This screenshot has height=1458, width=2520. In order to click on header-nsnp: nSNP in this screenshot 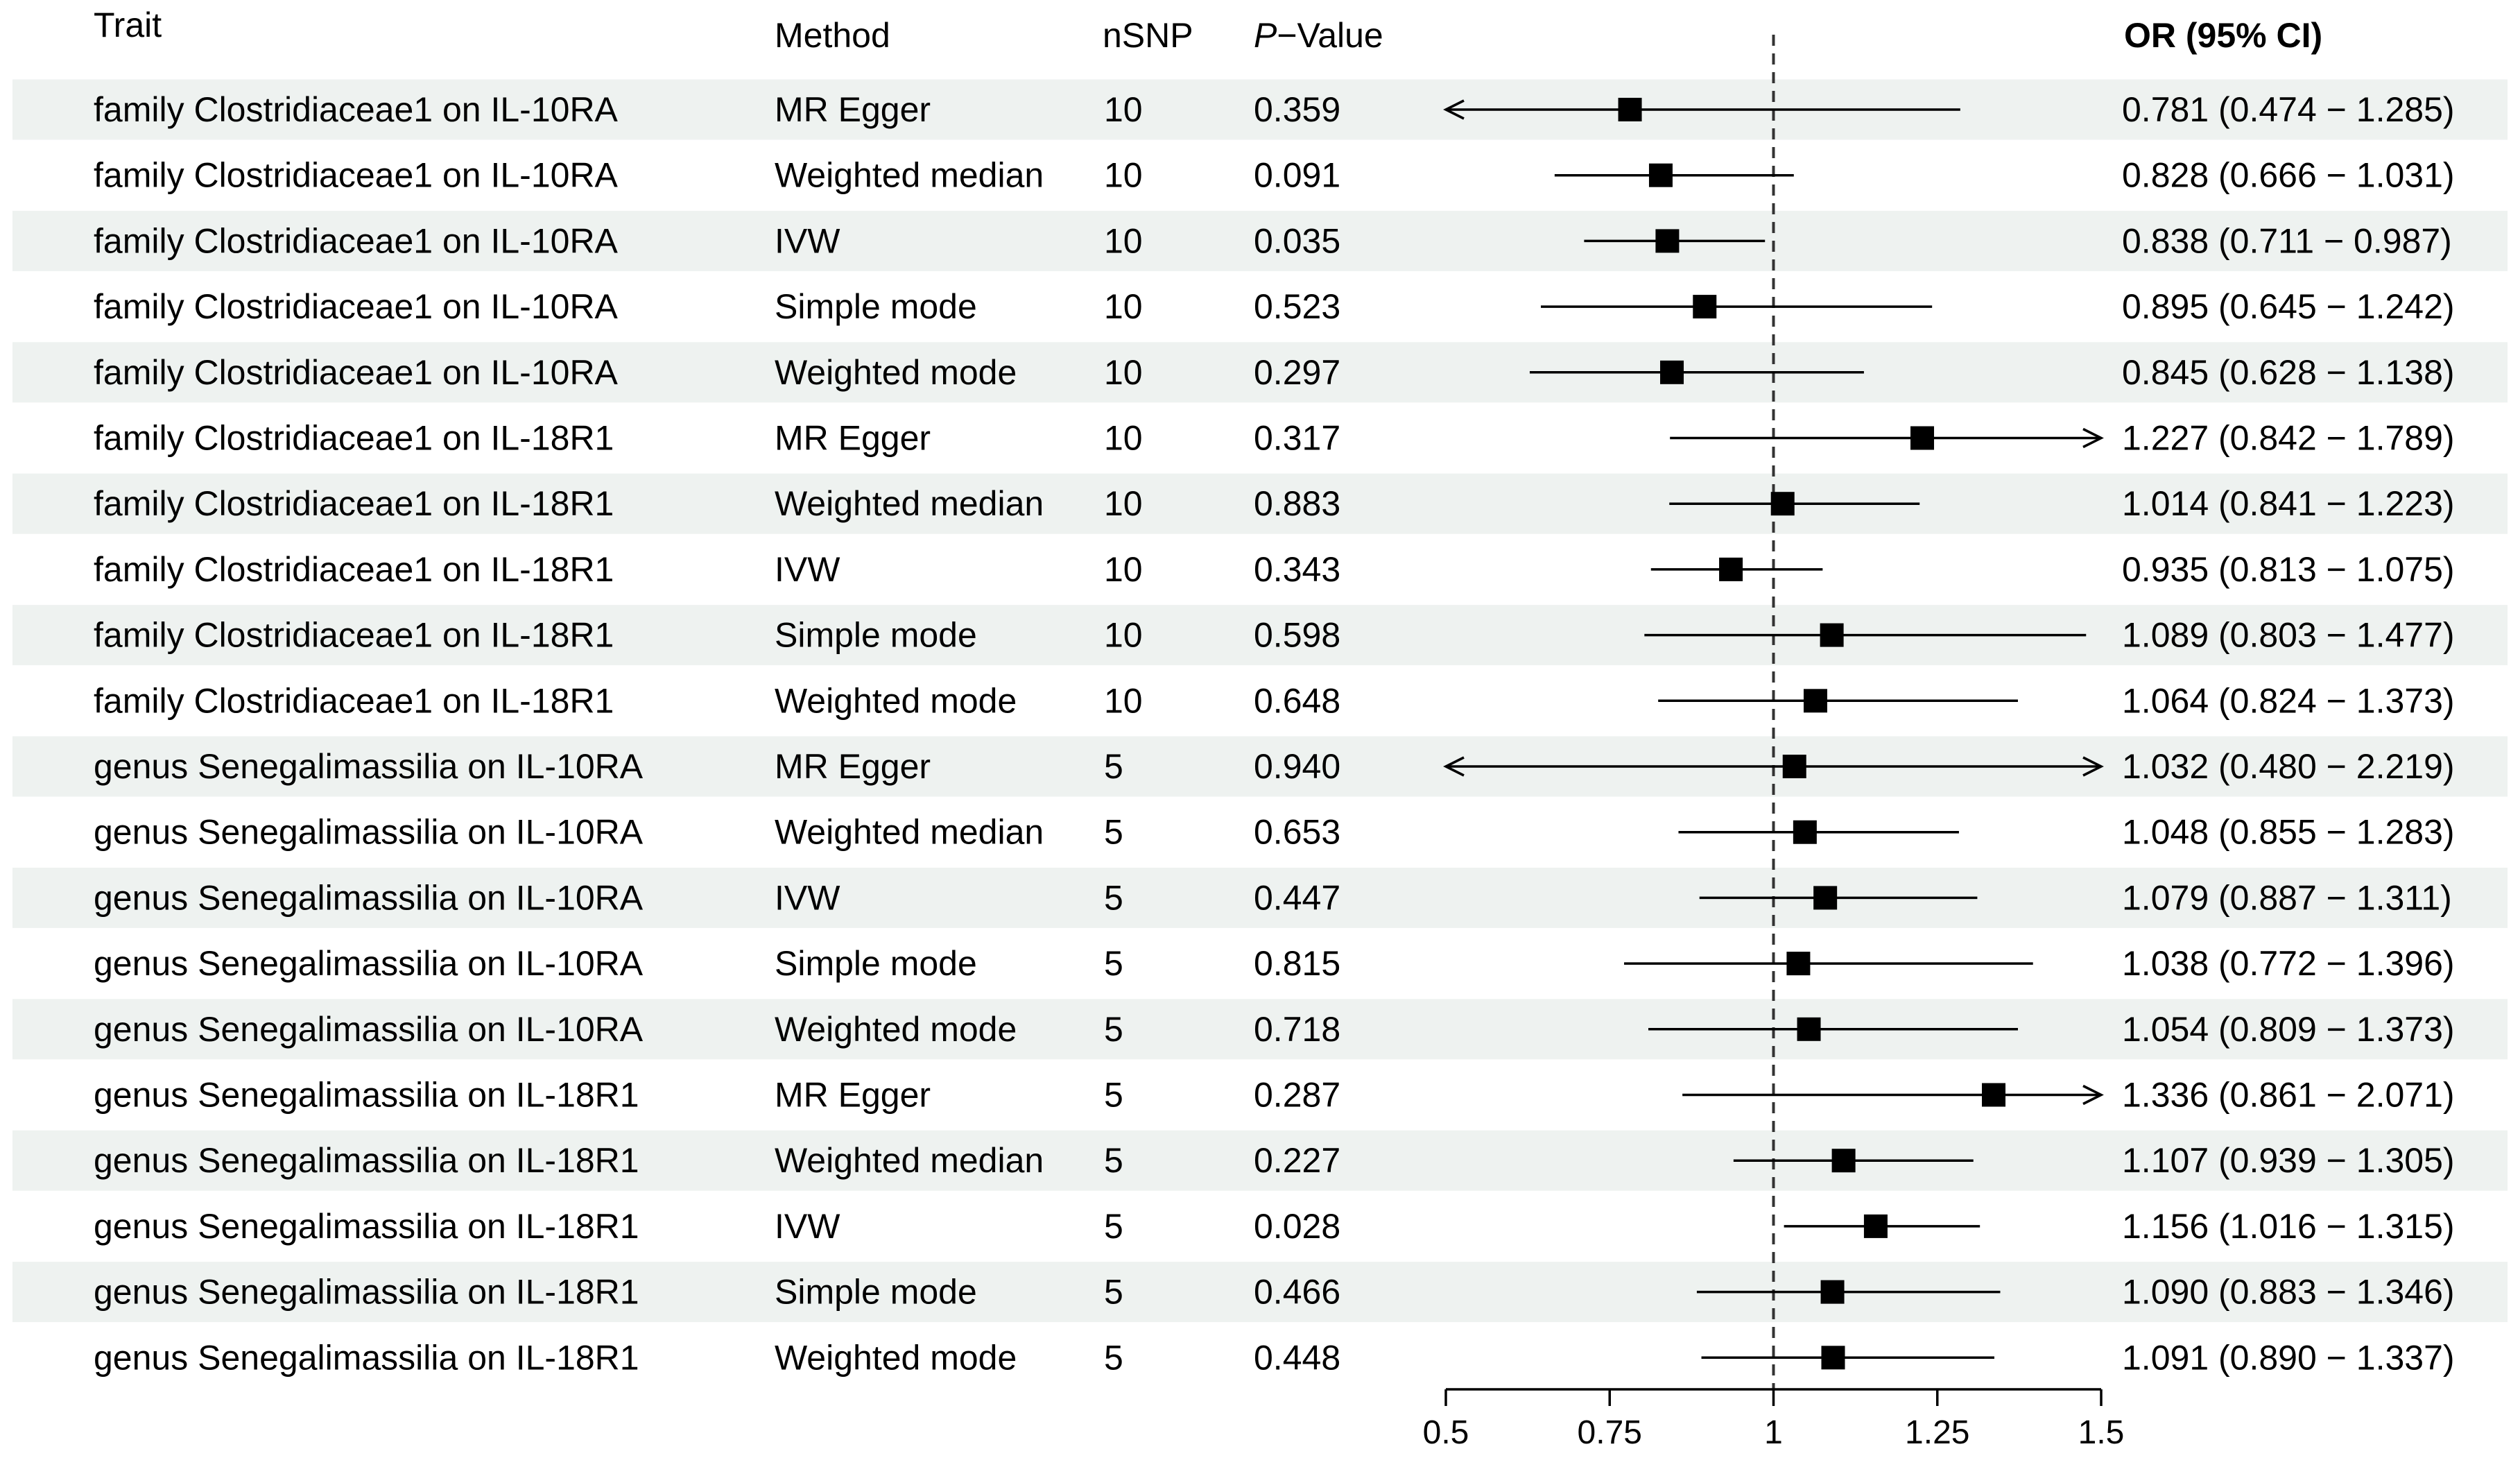, I will do `click(1148, 35)`.